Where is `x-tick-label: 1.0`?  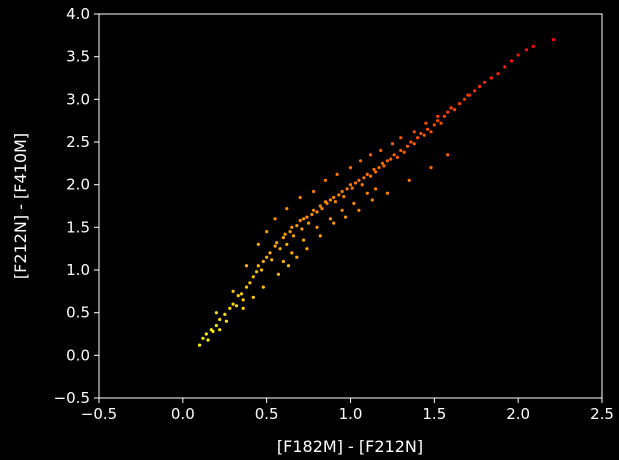
x-tick-label: 1.0 is located at coordinates (351, 414).